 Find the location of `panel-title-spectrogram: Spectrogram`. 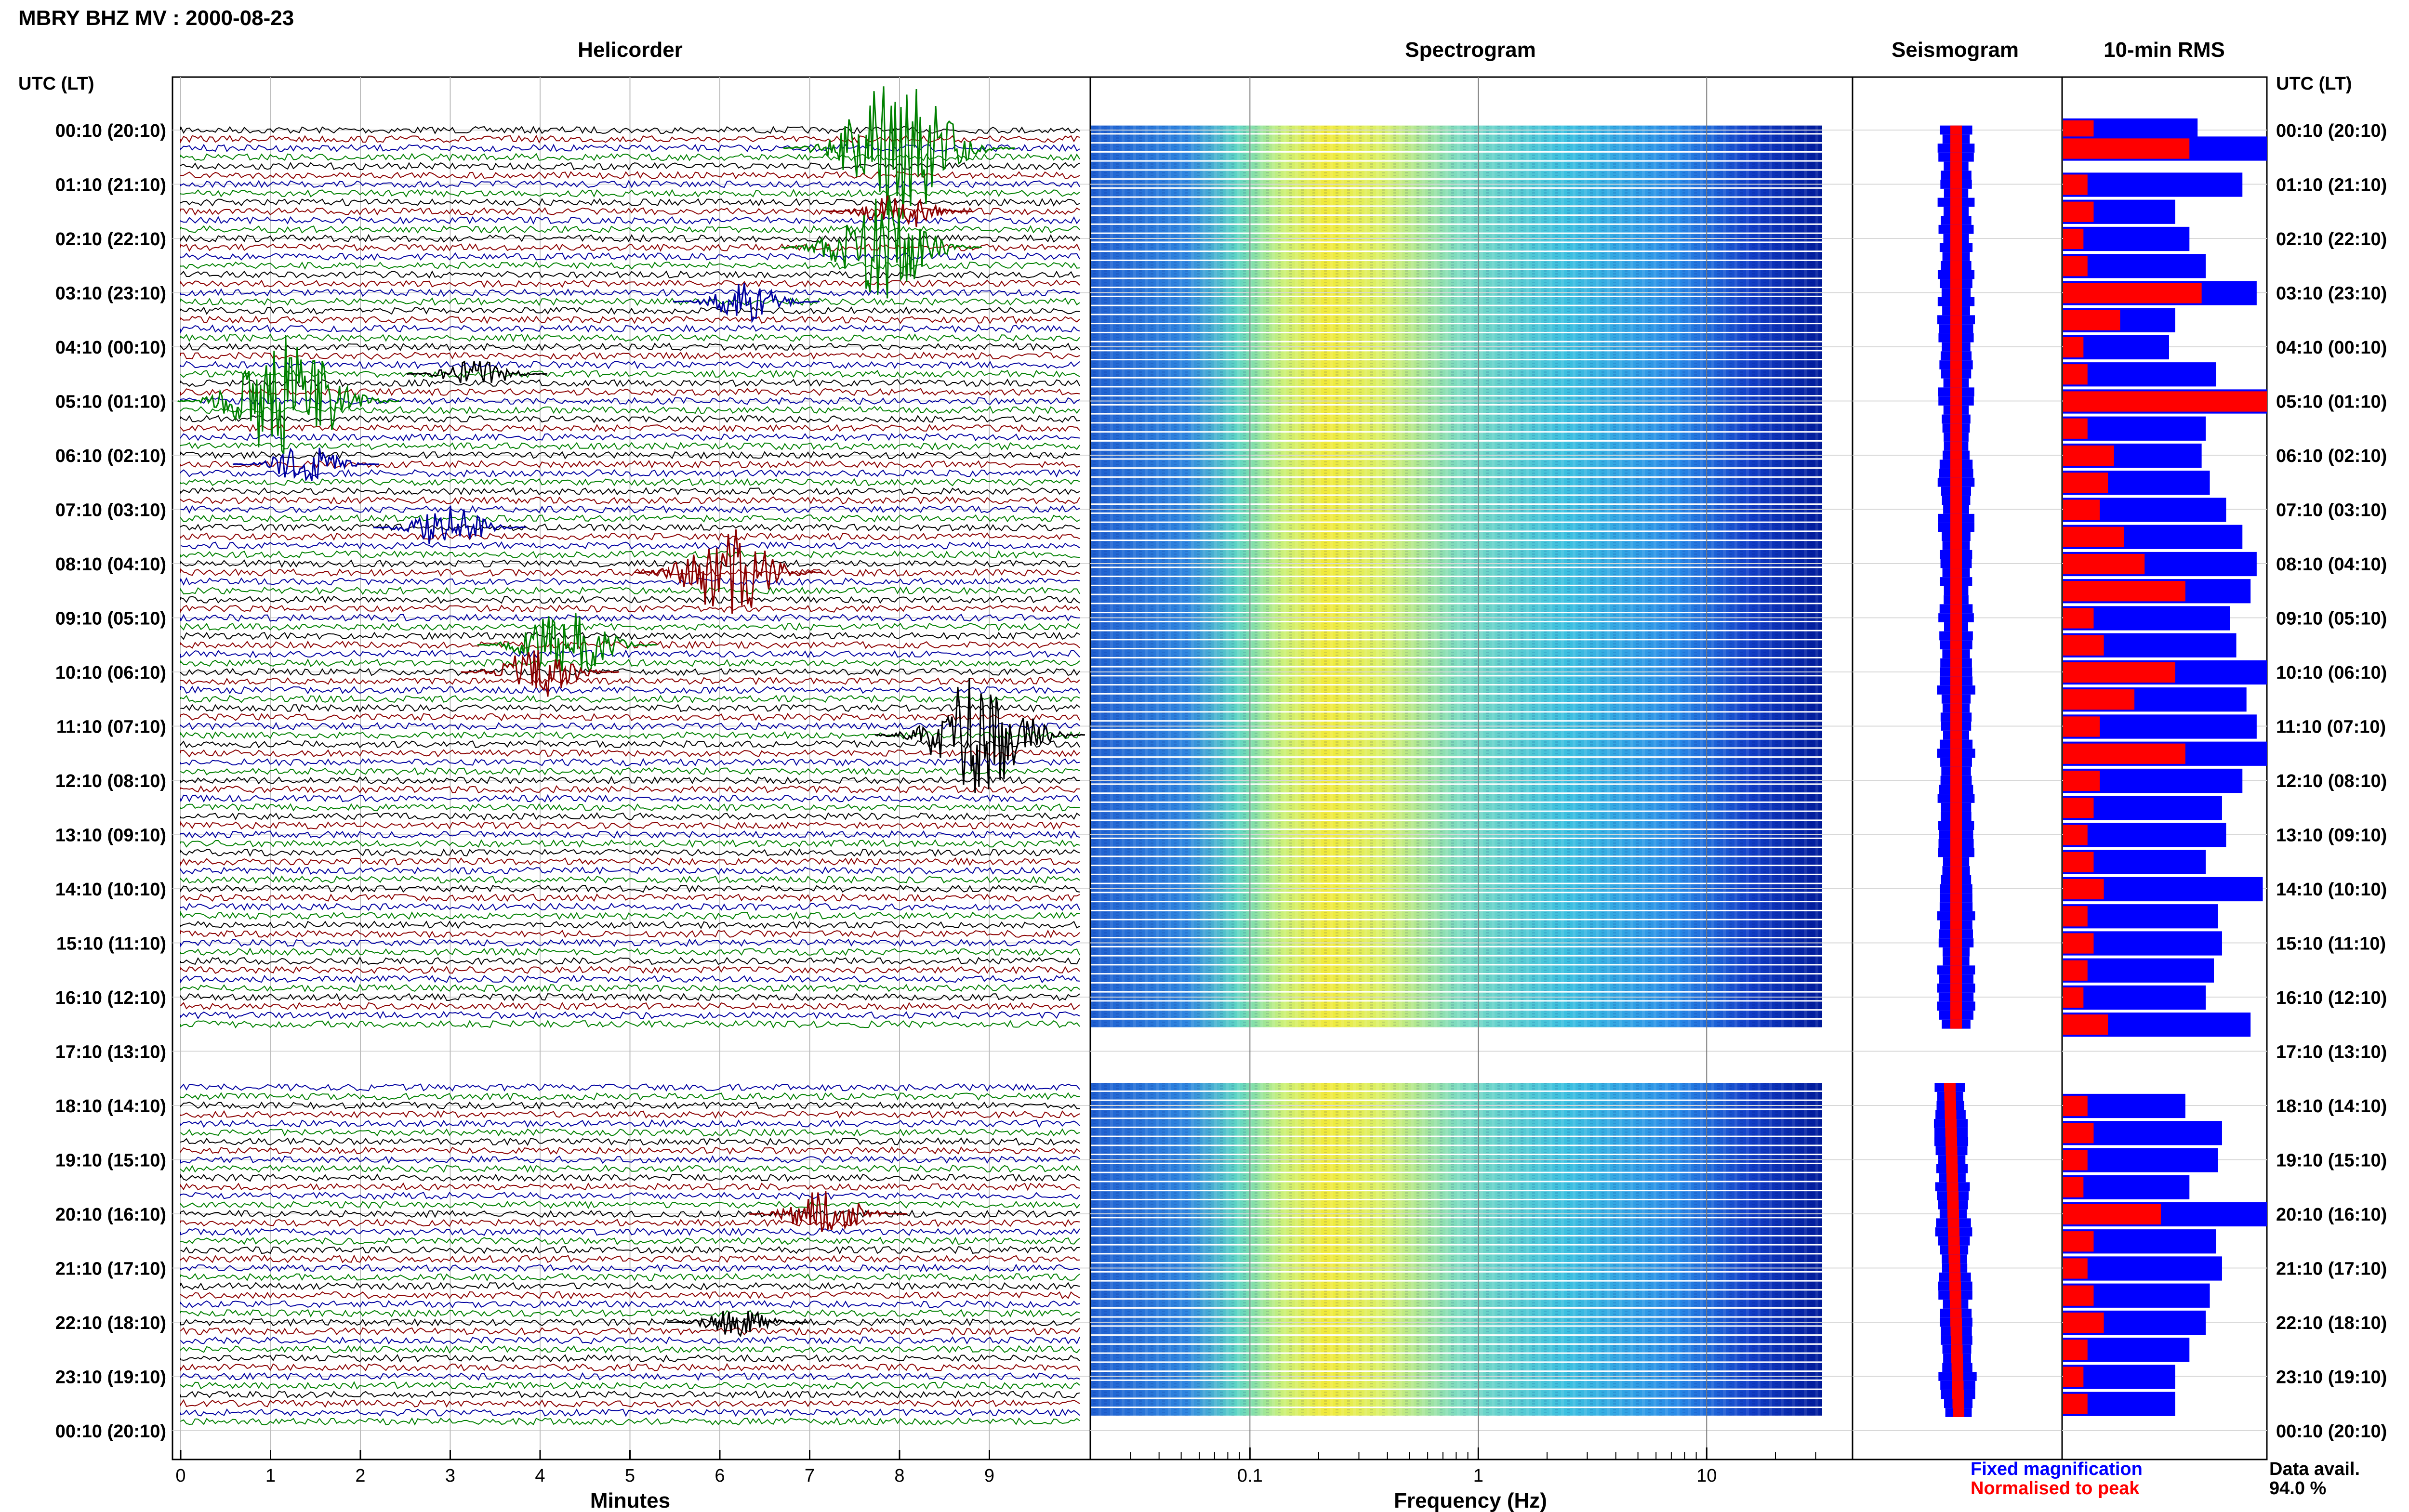

panel-title-spectrogram: Spectrogram is located at coordinates (1470, 50).